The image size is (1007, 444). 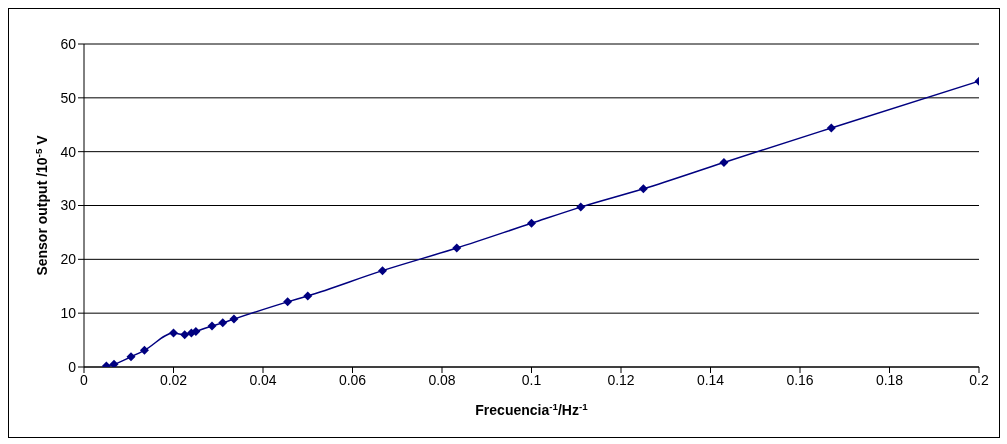 I want to click on y-tick-label: 0, so click(x=72, y=366).